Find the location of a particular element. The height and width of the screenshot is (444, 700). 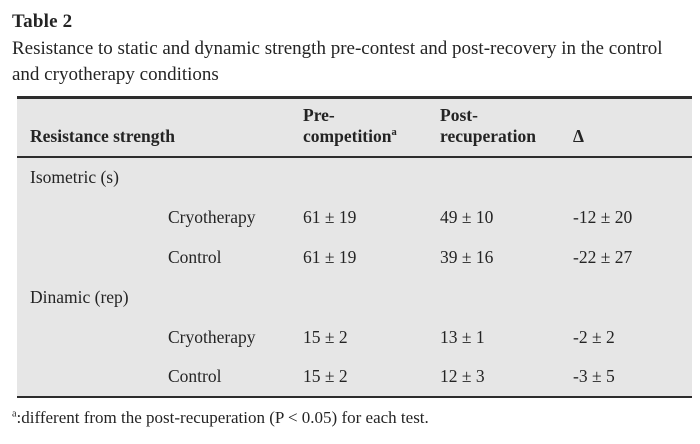

post-value-cell: 12 ± 3 is located at coordinates (462, 376).